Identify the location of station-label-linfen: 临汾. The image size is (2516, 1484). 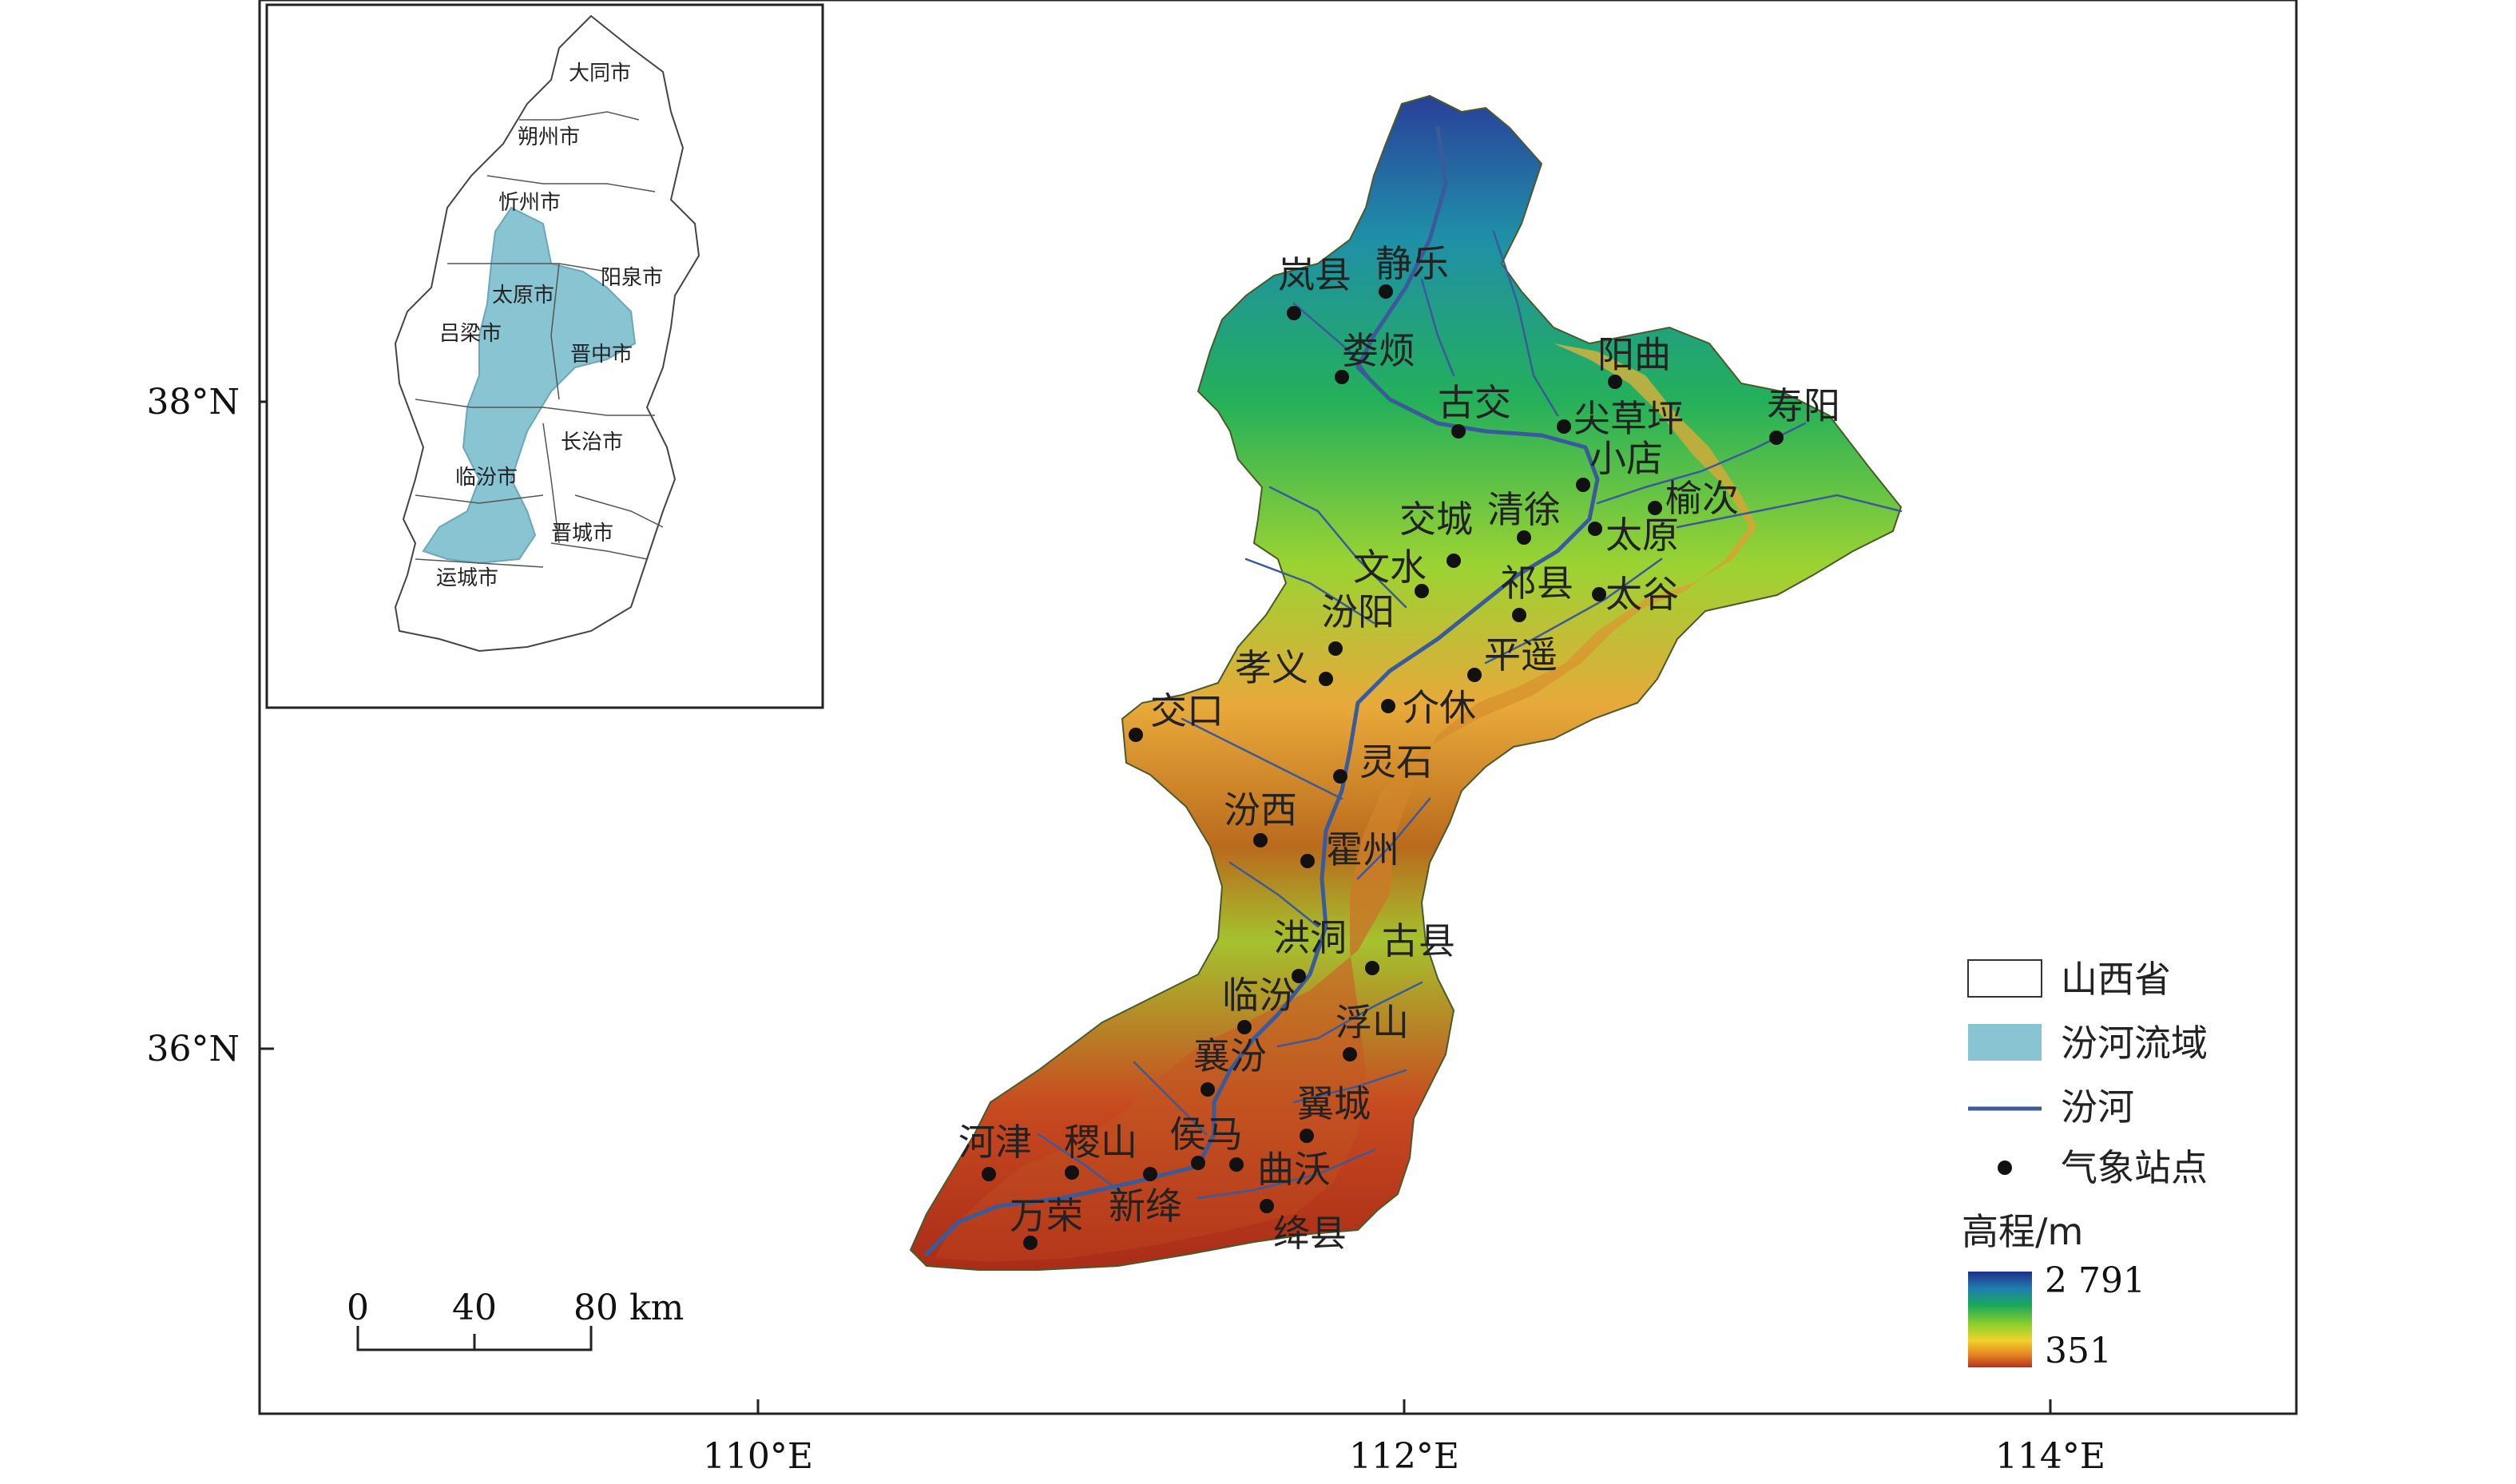
(1259, 995).